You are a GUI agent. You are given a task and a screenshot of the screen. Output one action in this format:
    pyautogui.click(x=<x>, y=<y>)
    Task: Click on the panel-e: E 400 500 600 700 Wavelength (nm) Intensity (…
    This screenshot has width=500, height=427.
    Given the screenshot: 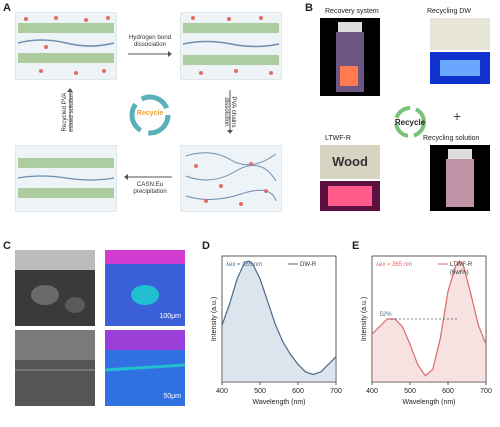 What is the action you would take?
    pyautogui.click(x=424, y=331)
    